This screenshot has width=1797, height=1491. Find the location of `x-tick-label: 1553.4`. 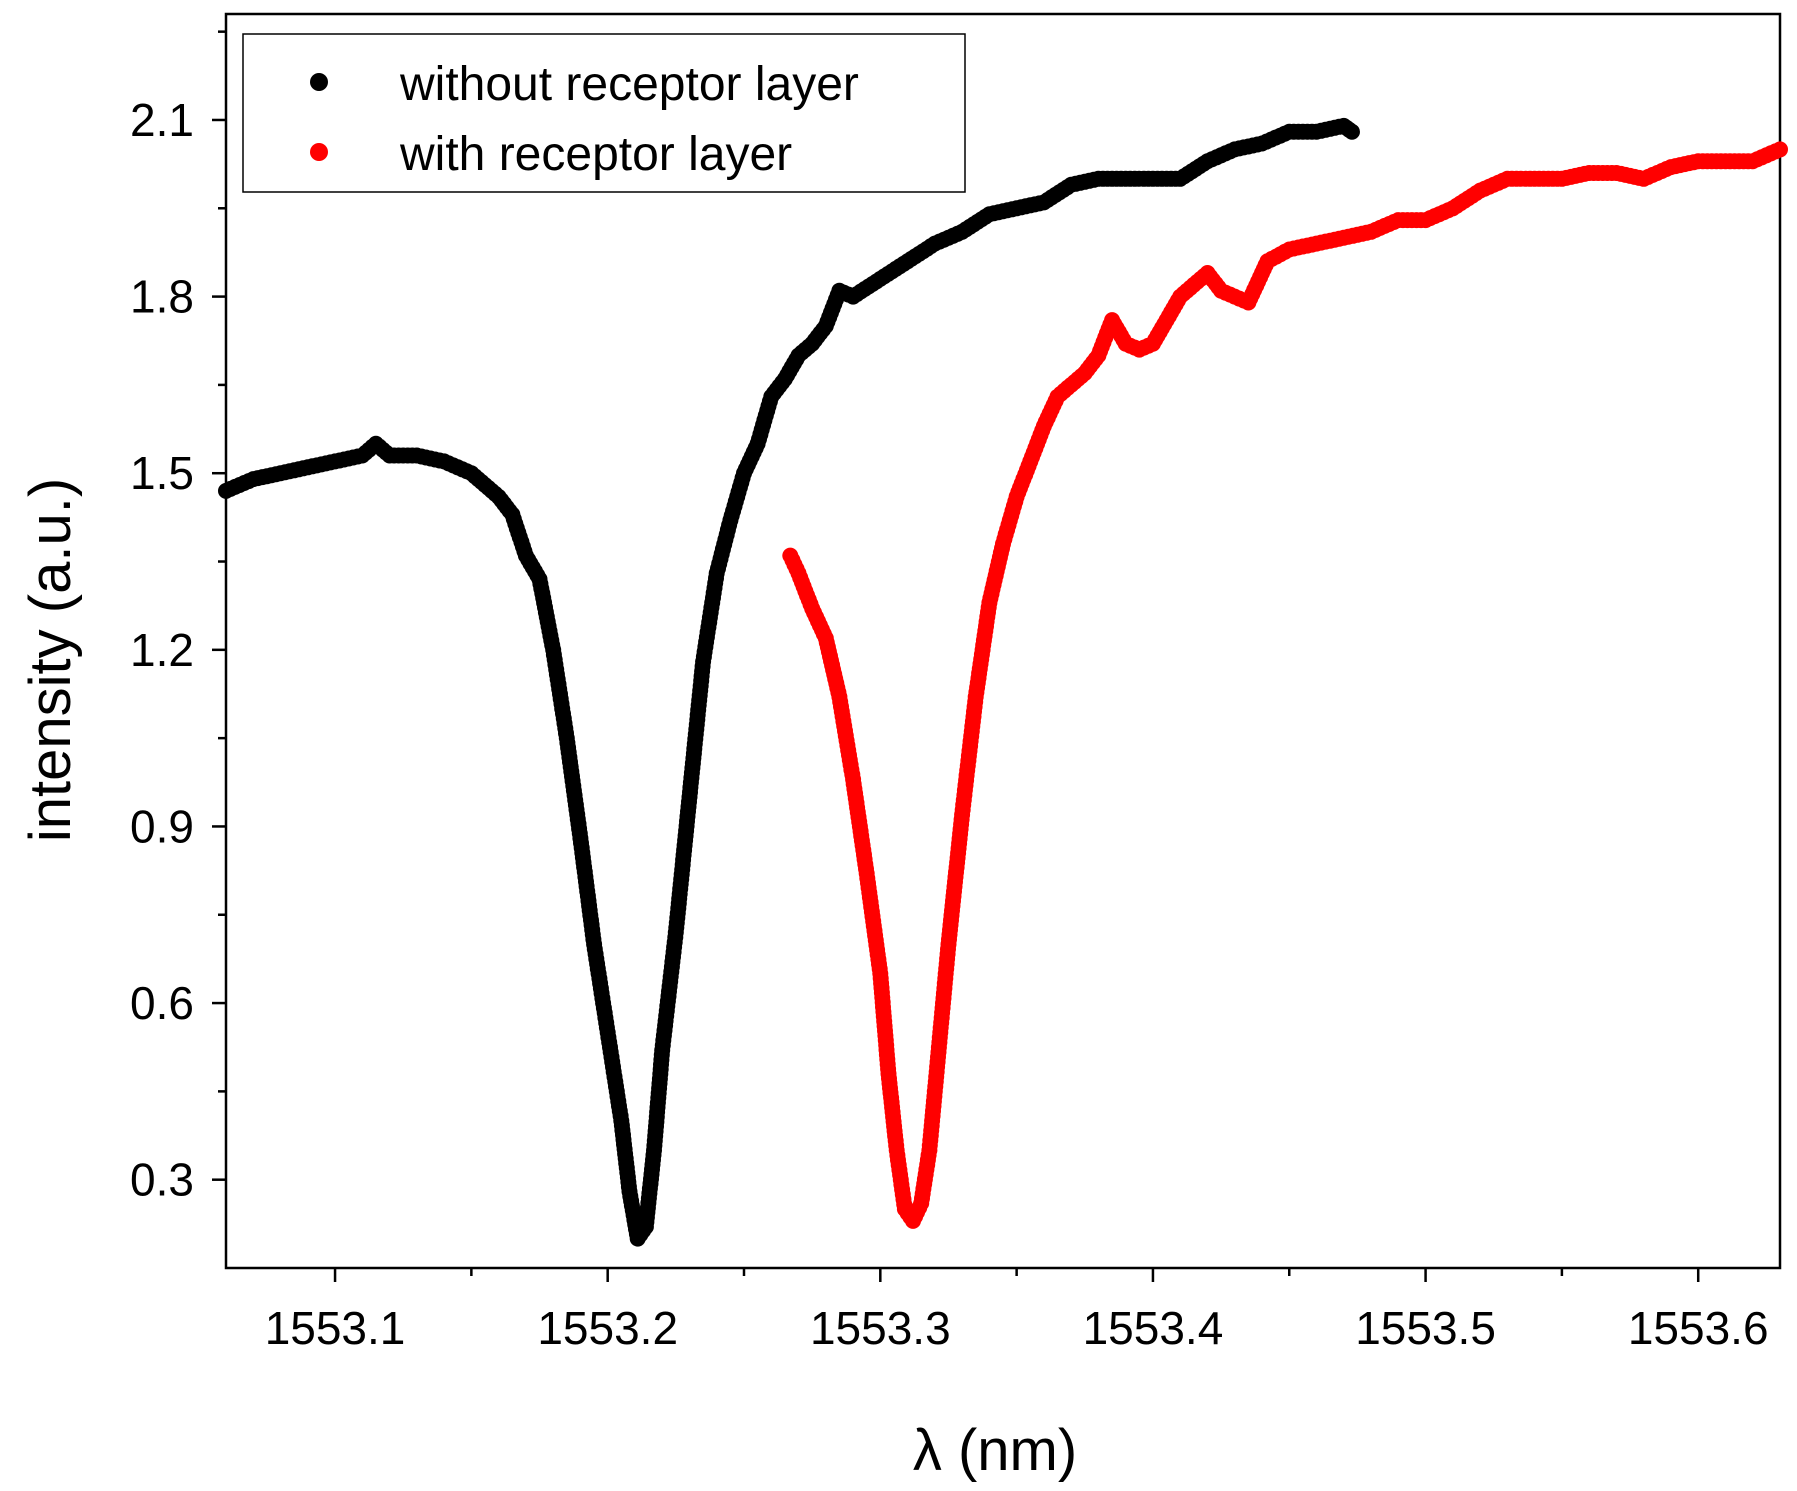

x-tick-label: 1553.4 is located at coordinates (1153, 1328).